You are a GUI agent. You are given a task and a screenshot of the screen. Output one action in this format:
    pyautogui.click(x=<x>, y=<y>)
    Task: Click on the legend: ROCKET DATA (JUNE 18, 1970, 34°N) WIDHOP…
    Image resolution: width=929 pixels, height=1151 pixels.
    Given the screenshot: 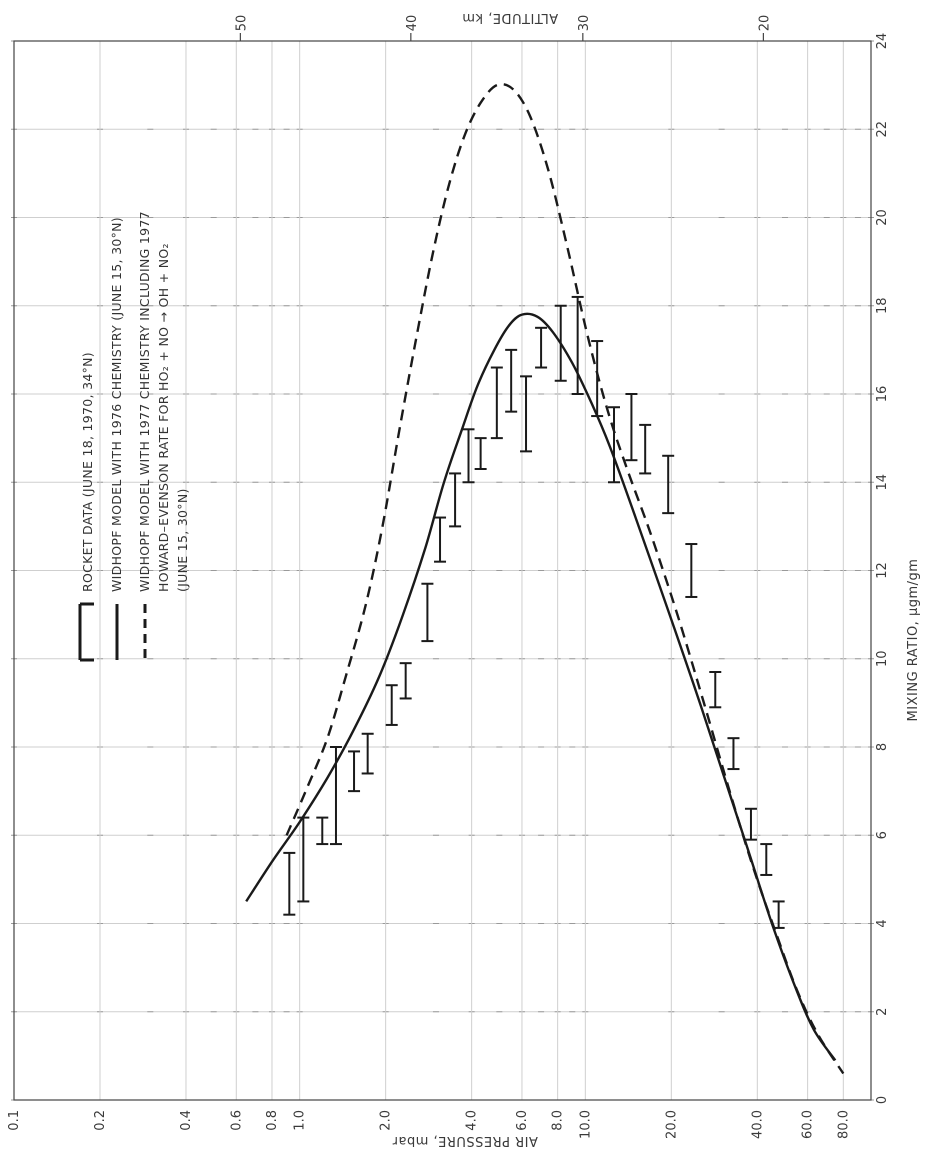 What is the action you would take?
    pyautogui.click(x=134, y=436)
    